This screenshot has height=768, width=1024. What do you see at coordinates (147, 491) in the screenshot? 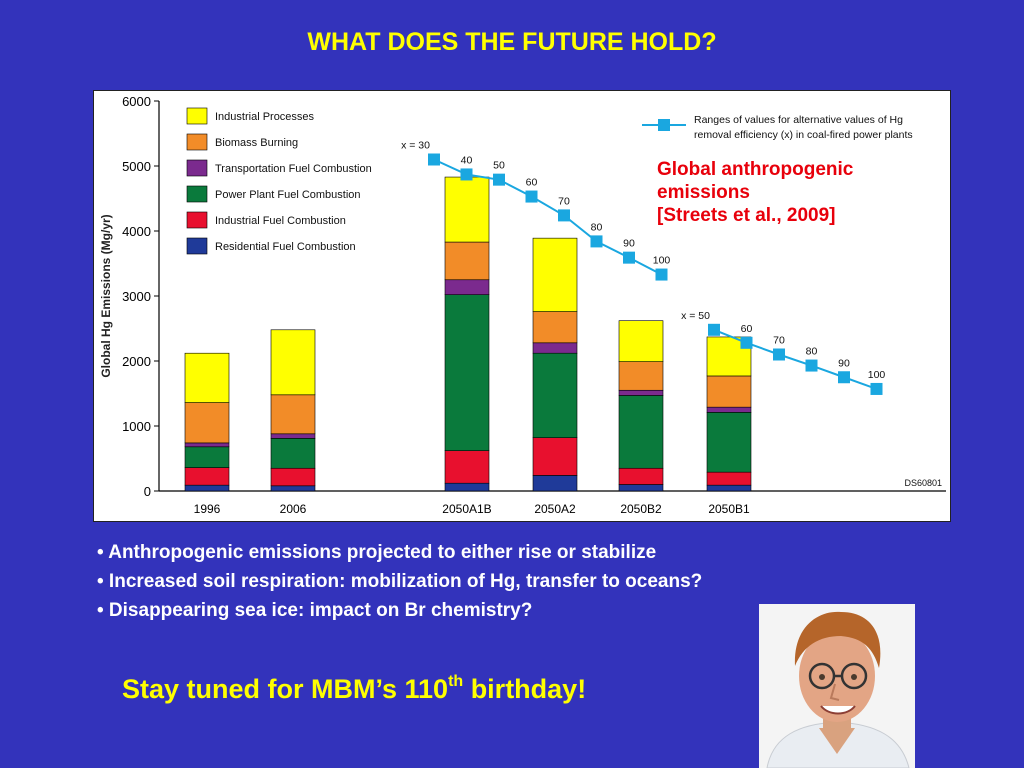
I see `y-tick-label: 0` at bounding box center [147, 491].